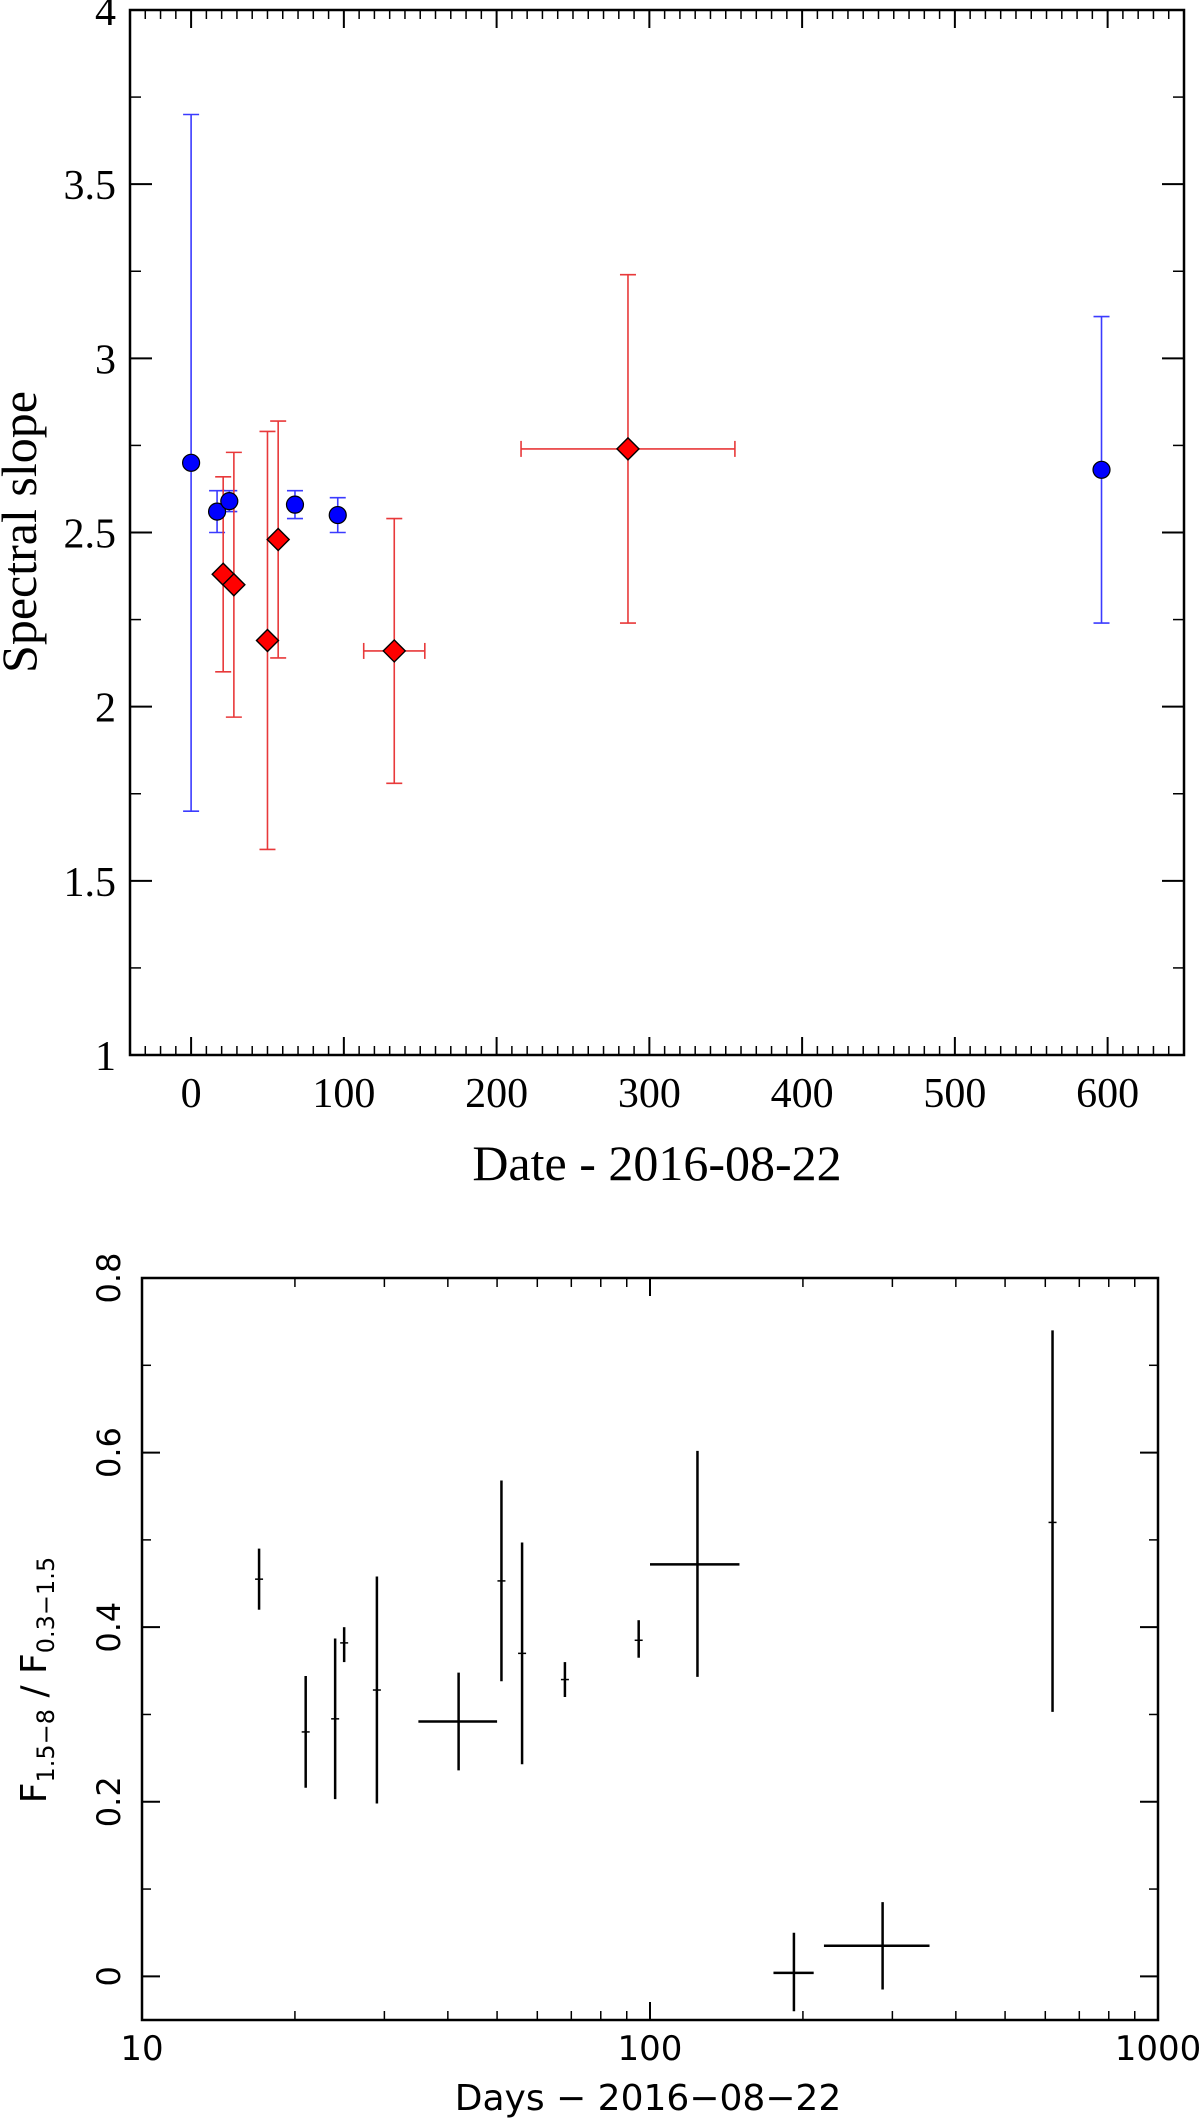  What do you see at coordinates (1107, 1094) in the screenshot?
I see `top-x-tick-label: 600` at bounding box center [1107, 1094].